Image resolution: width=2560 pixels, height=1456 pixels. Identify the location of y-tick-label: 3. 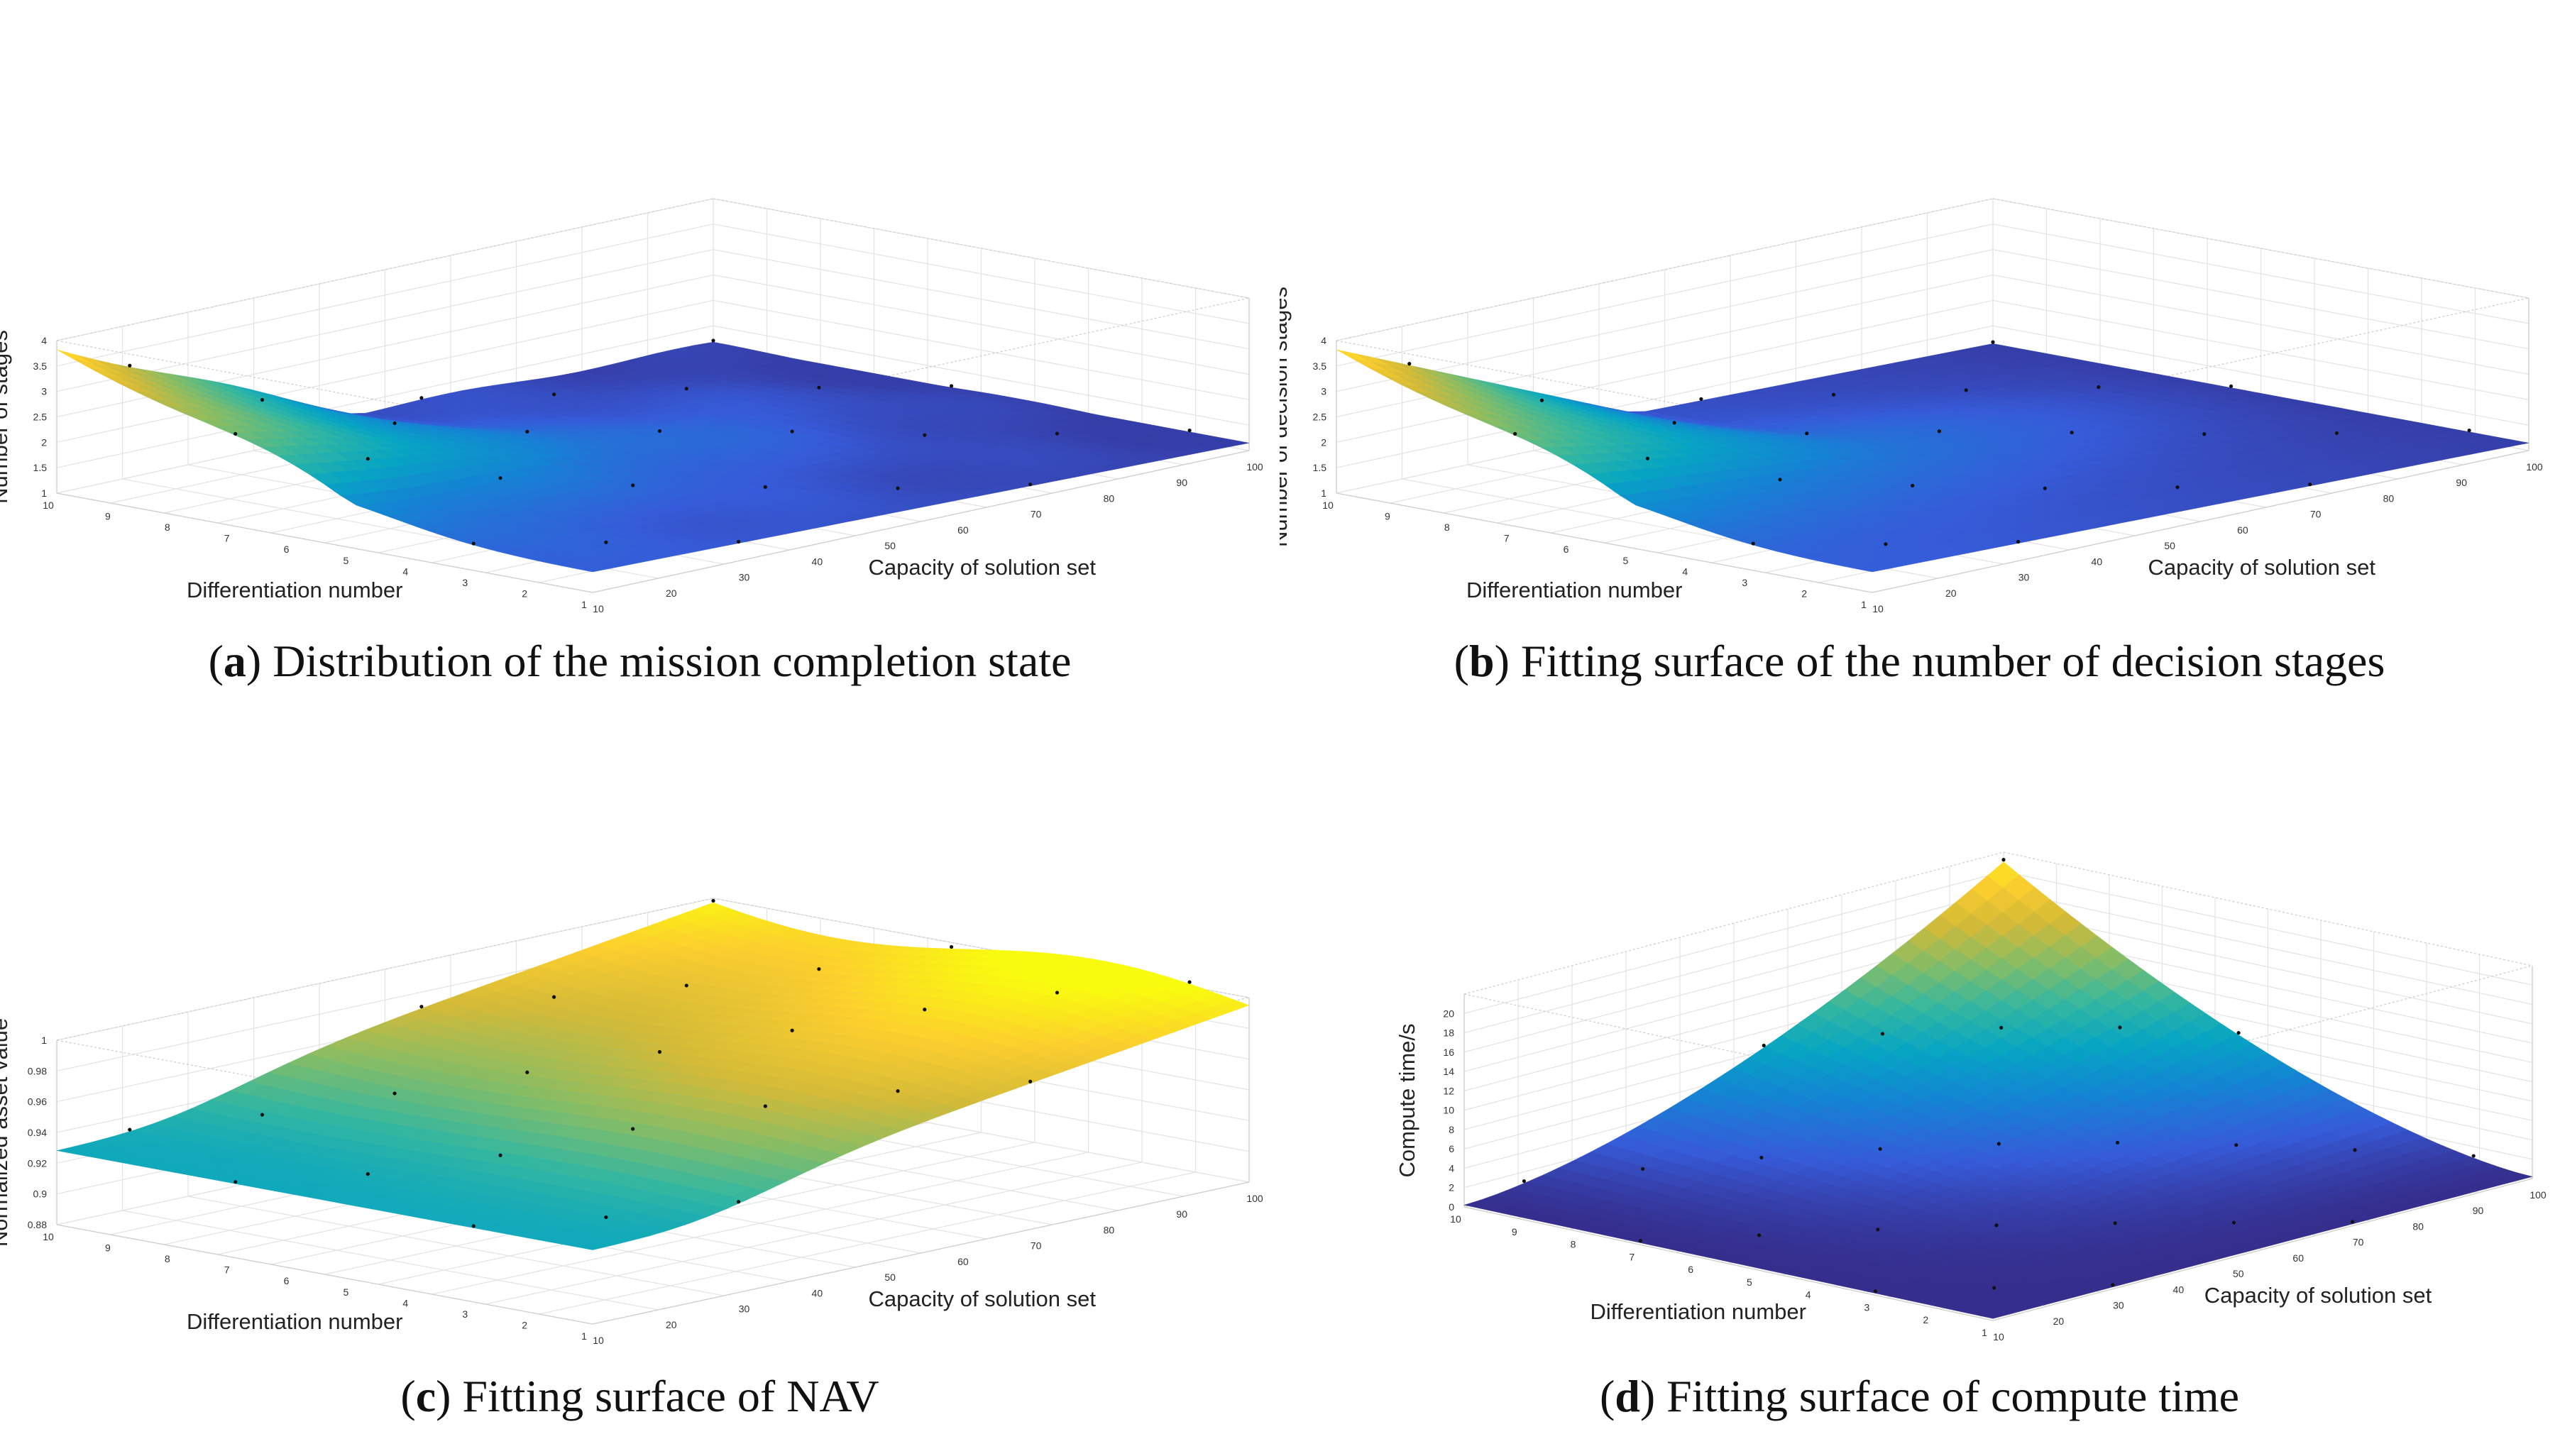
(1744, 582).